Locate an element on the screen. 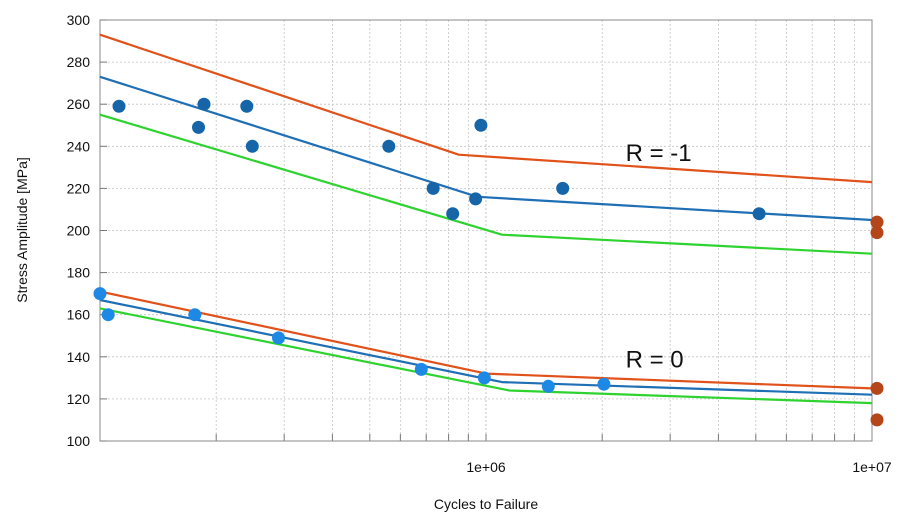 This screenshot has height=526, width=913. annotation-label: R = 0 is located at coordinates (655, 359).